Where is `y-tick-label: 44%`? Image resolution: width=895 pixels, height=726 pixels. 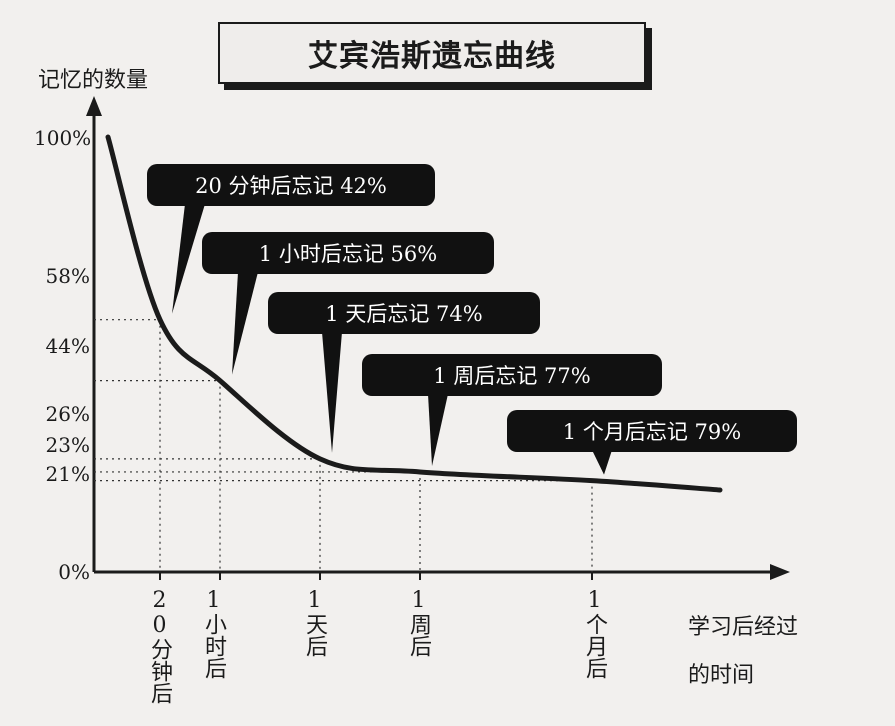
y-tick-label: 44% is located at coordinates (67, 346).